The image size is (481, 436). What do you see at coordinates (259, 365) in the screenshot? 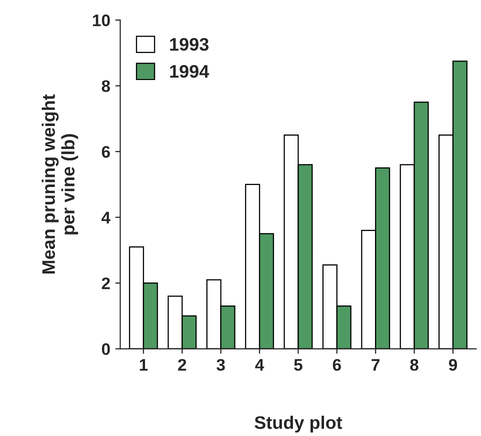
I see `x-tick-label: 4` at bounding box center [259, 365].